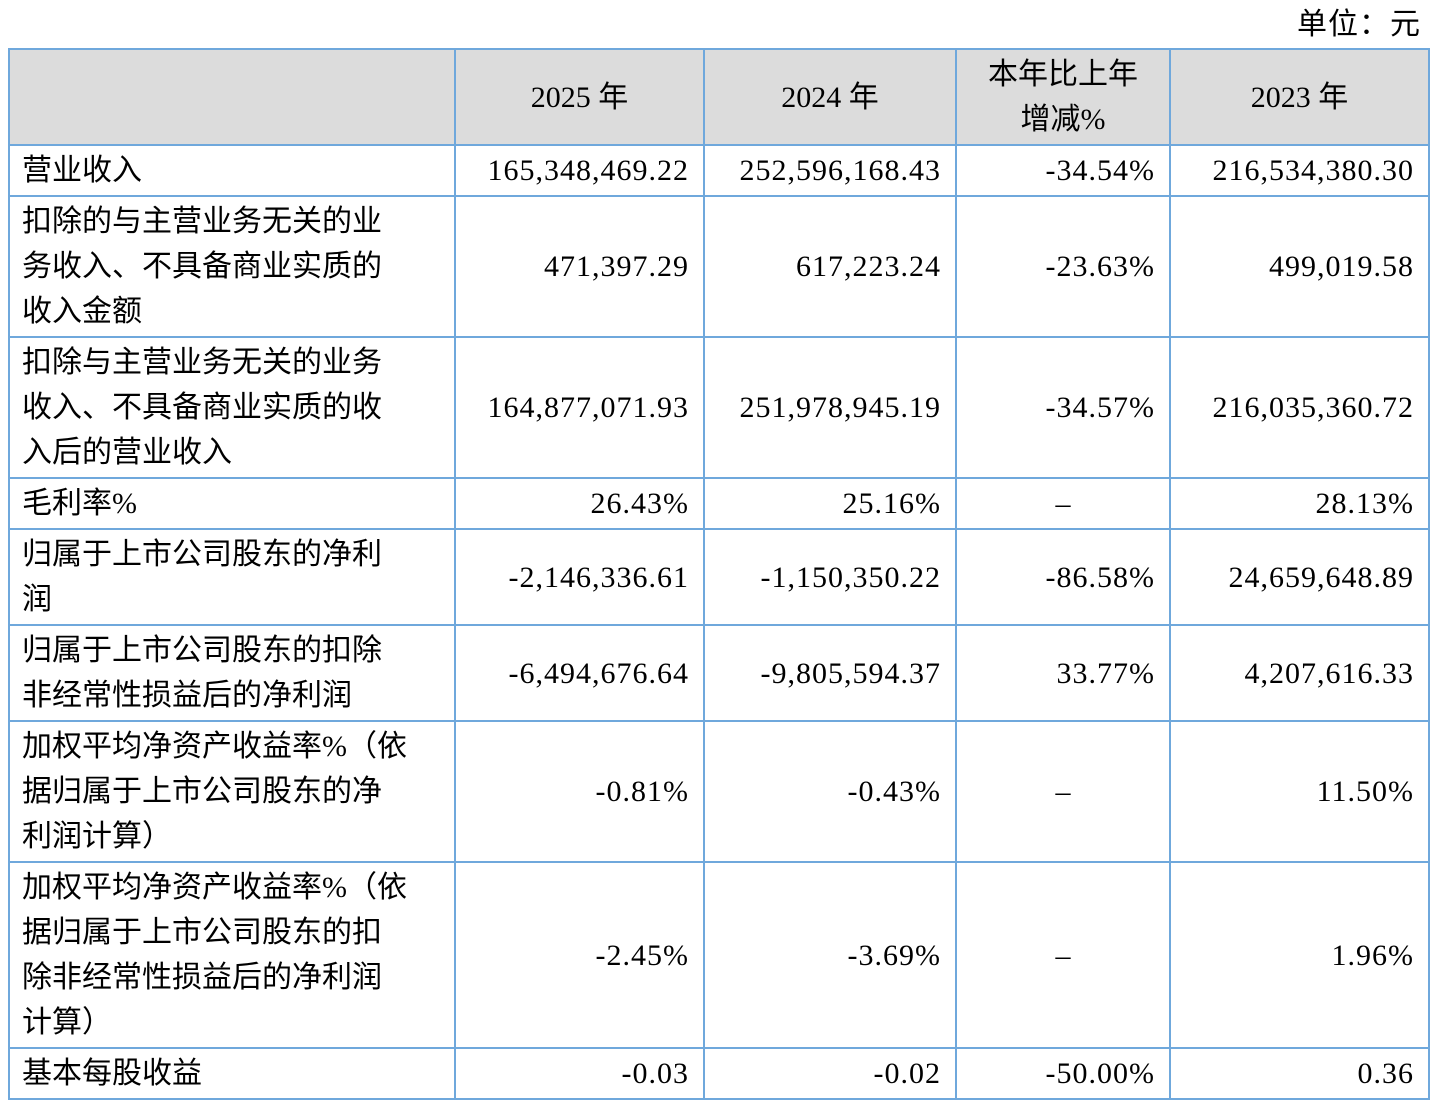 The height and width of the screenshot is (1102, 1433). What do you see at coordinates (232, 170) in the screenshot?
I see `row-label: 营业收入` at bounding box center [232, 170].